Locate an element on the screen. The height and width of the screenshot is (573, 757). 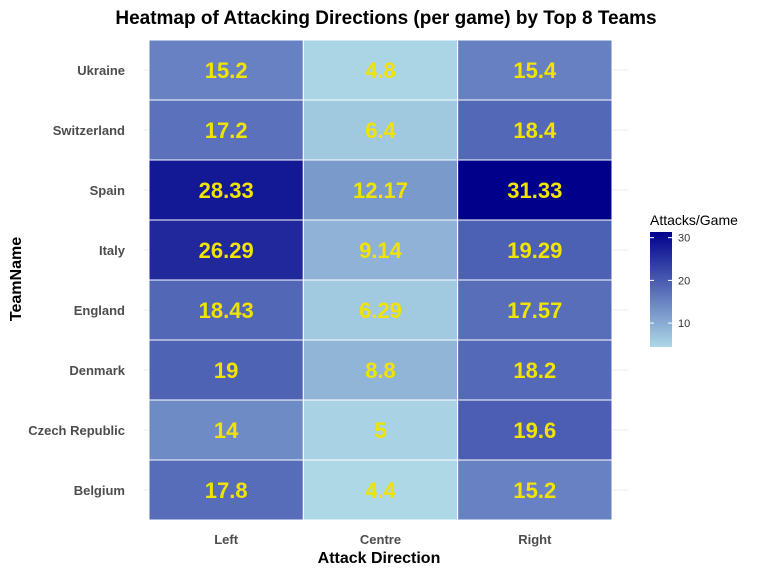
cell-value-label: 12.17 is located at coordinates (380, 190).